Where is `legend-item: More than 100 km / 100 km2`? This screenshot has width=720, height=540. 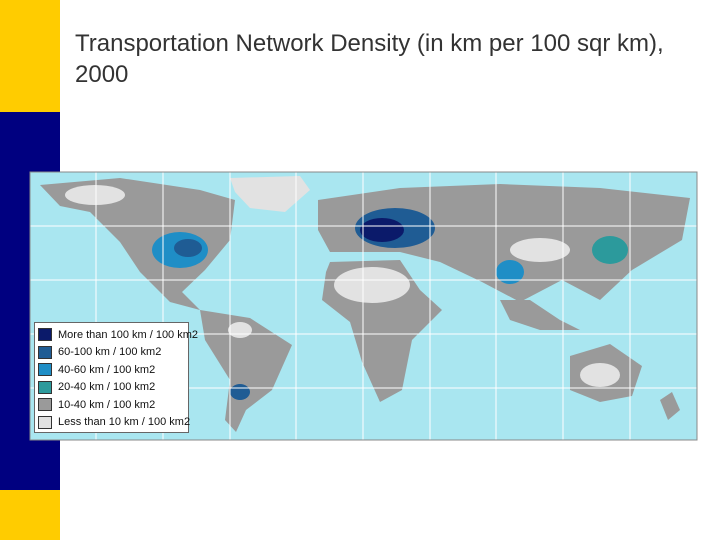 legend-item: More than 100 km / 100 km2 is located at coordinates (118, 335).